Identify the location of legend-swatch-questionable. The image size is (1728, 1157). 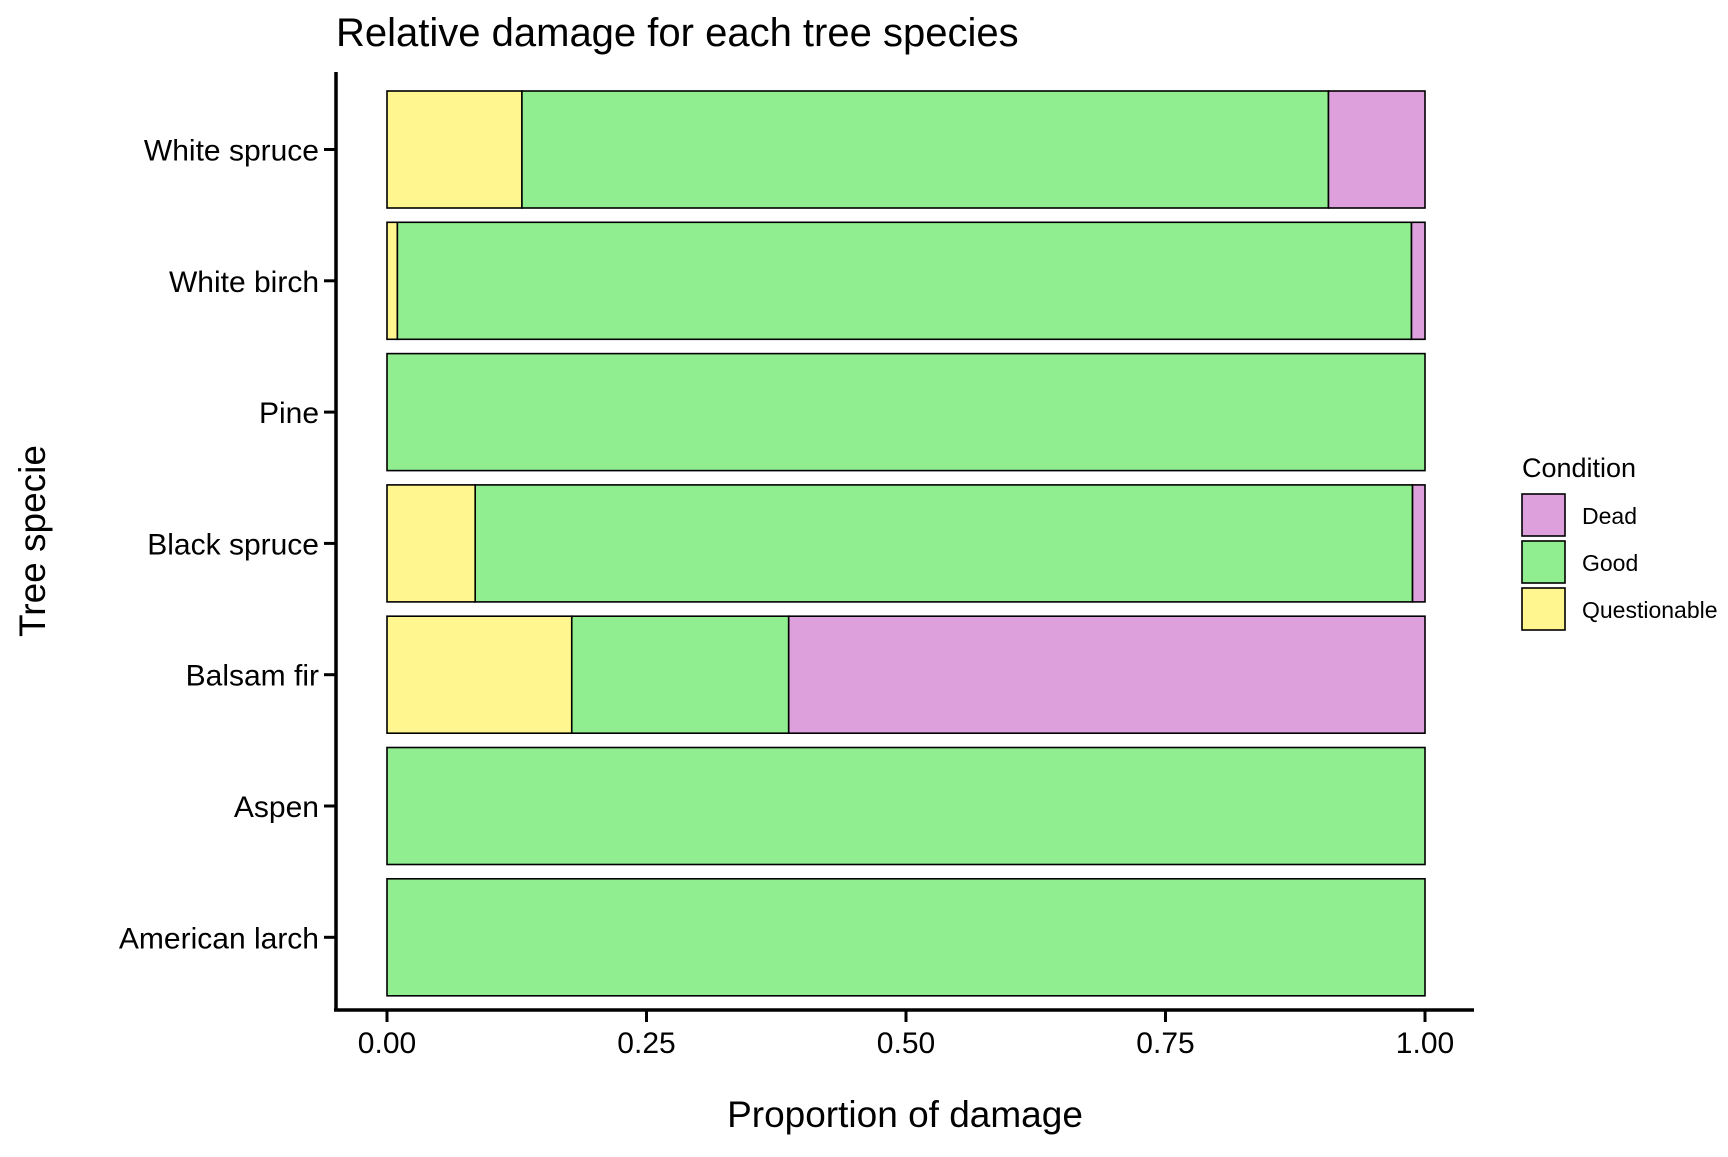
(1543, 609).